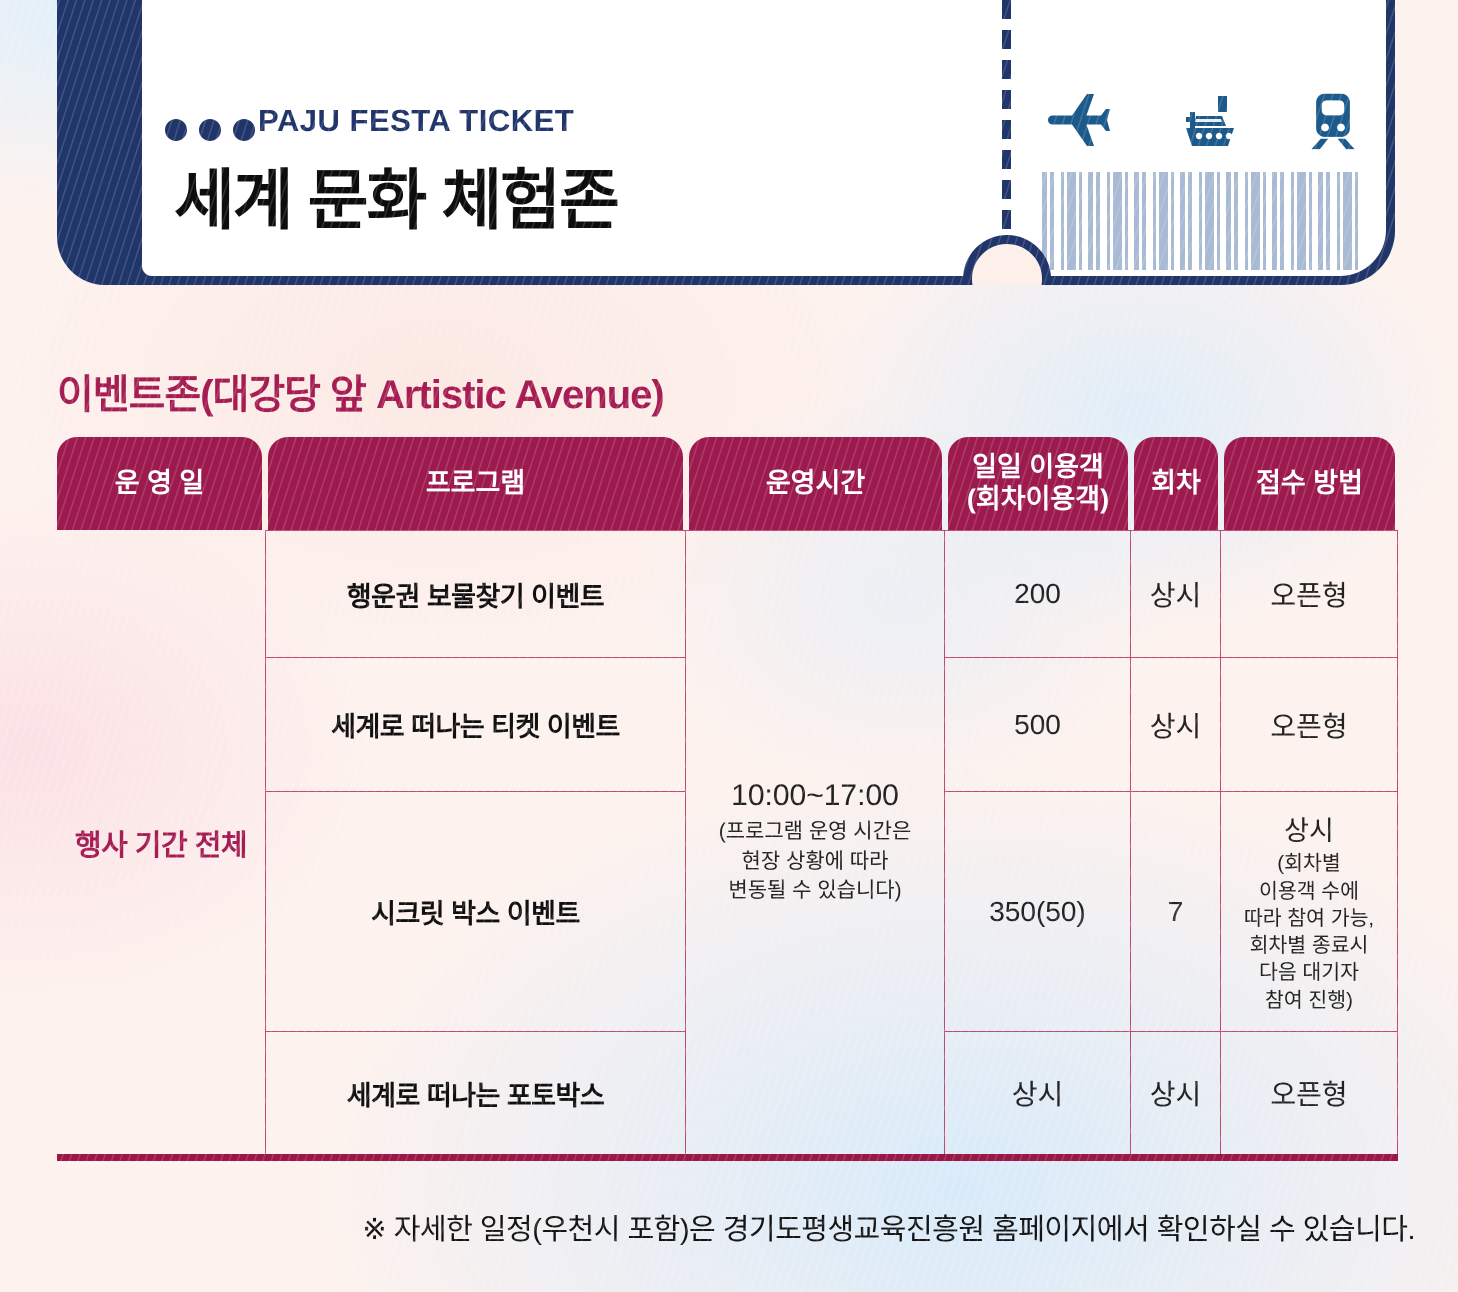 The image size is (1458, 1292). Describe the element at coordinates (1078, 120) in the screenshot. I see `plane-icon` at that location.